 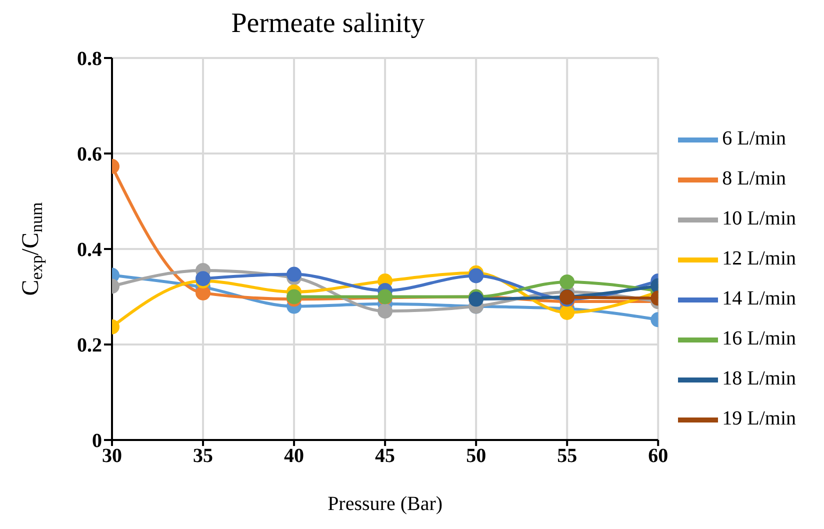 I want to click on x-axis-title: Pressure (Bar), so click(x=385, y=504).